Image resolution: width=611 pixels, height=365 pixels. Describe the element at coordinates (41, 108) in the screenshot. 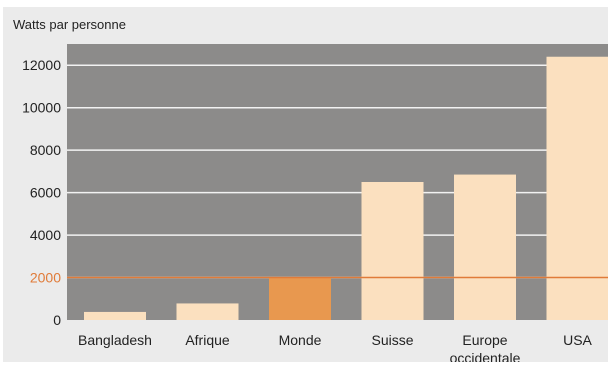

I see `y-tick-label: 10000` at that location.